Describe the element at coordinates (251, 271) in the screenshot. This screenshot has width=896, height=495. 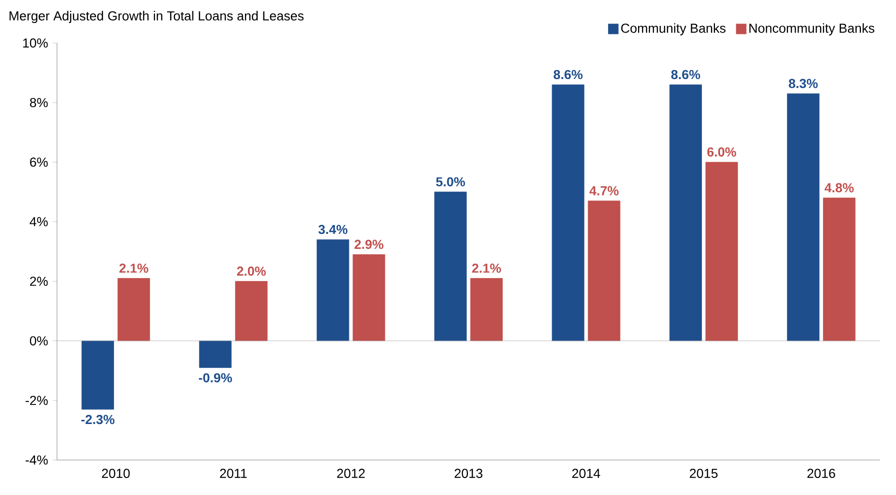
I see `data-label: 2.0%` at that location.